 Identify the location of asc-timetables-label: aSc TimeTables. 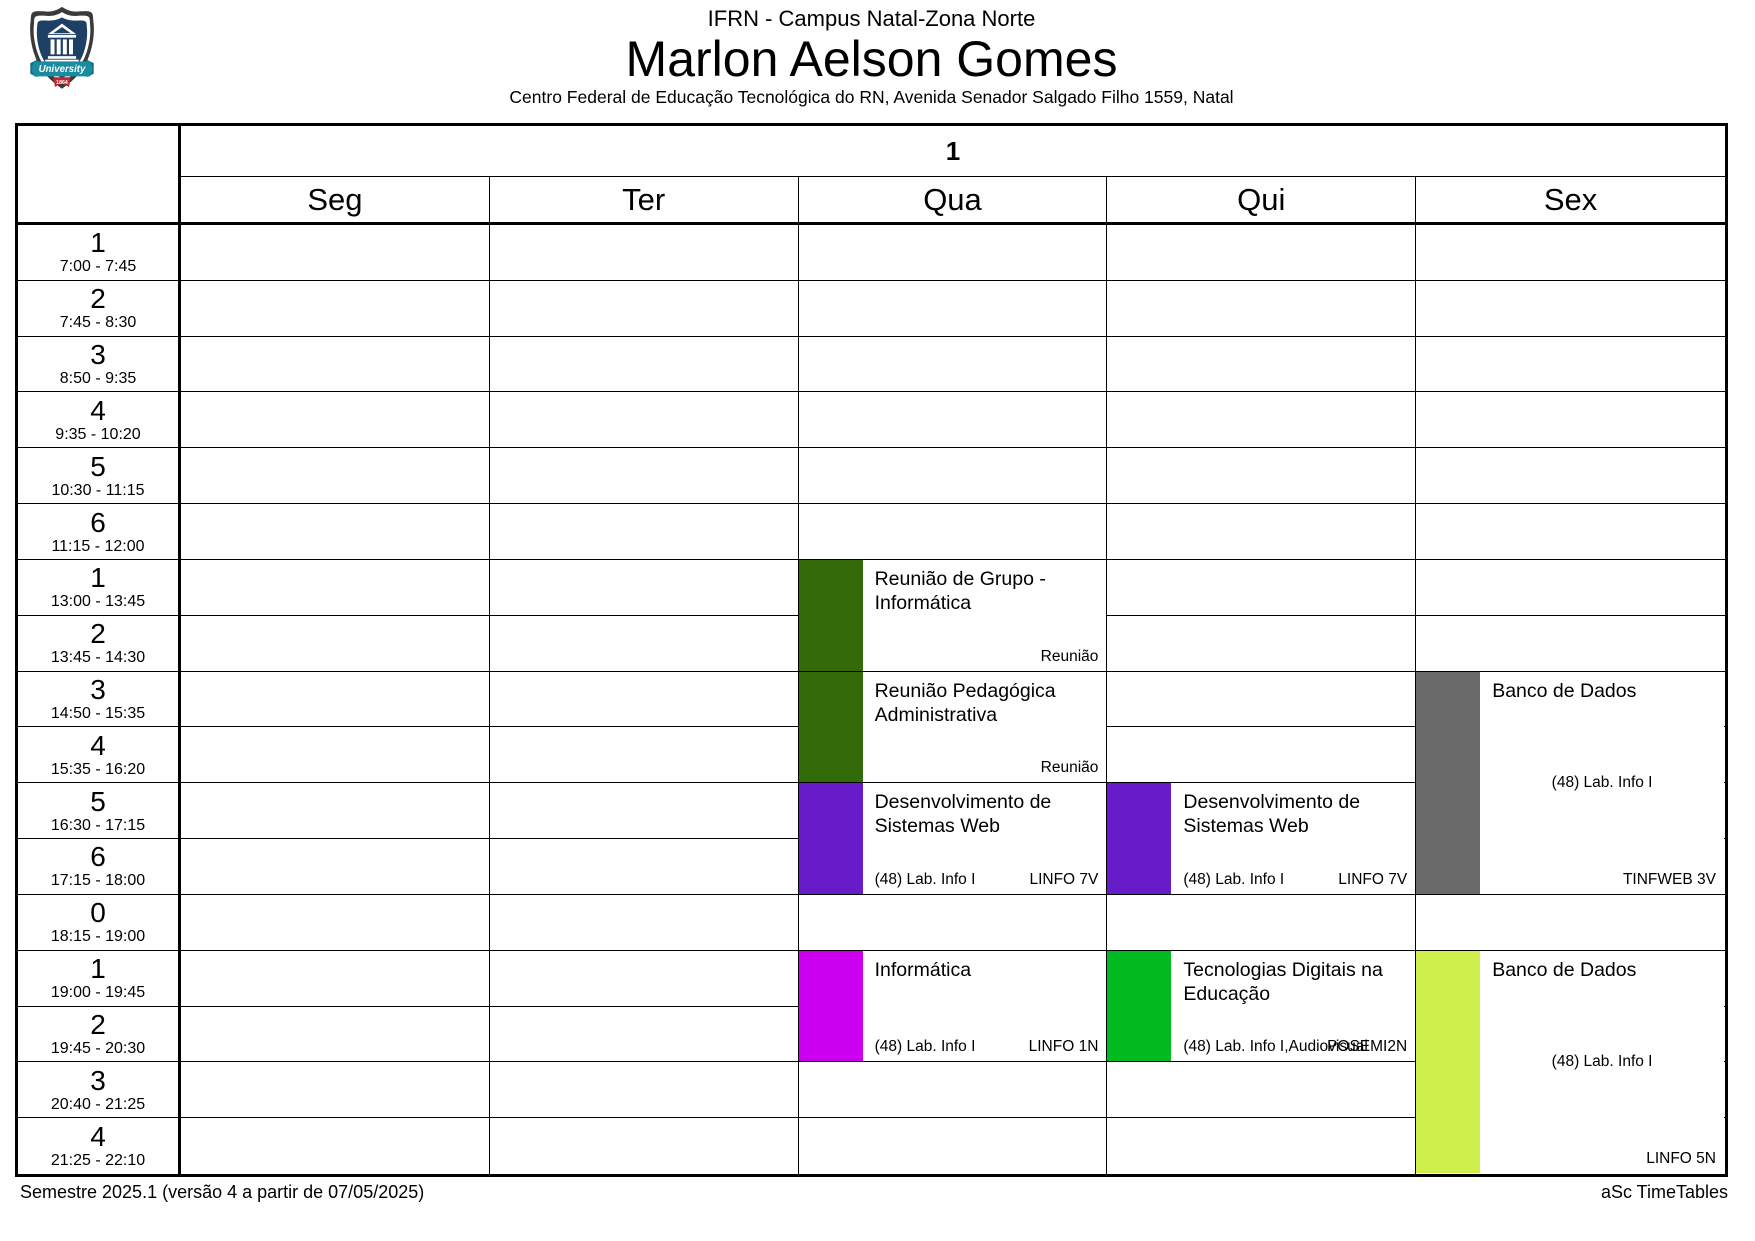
(1664, 1192).